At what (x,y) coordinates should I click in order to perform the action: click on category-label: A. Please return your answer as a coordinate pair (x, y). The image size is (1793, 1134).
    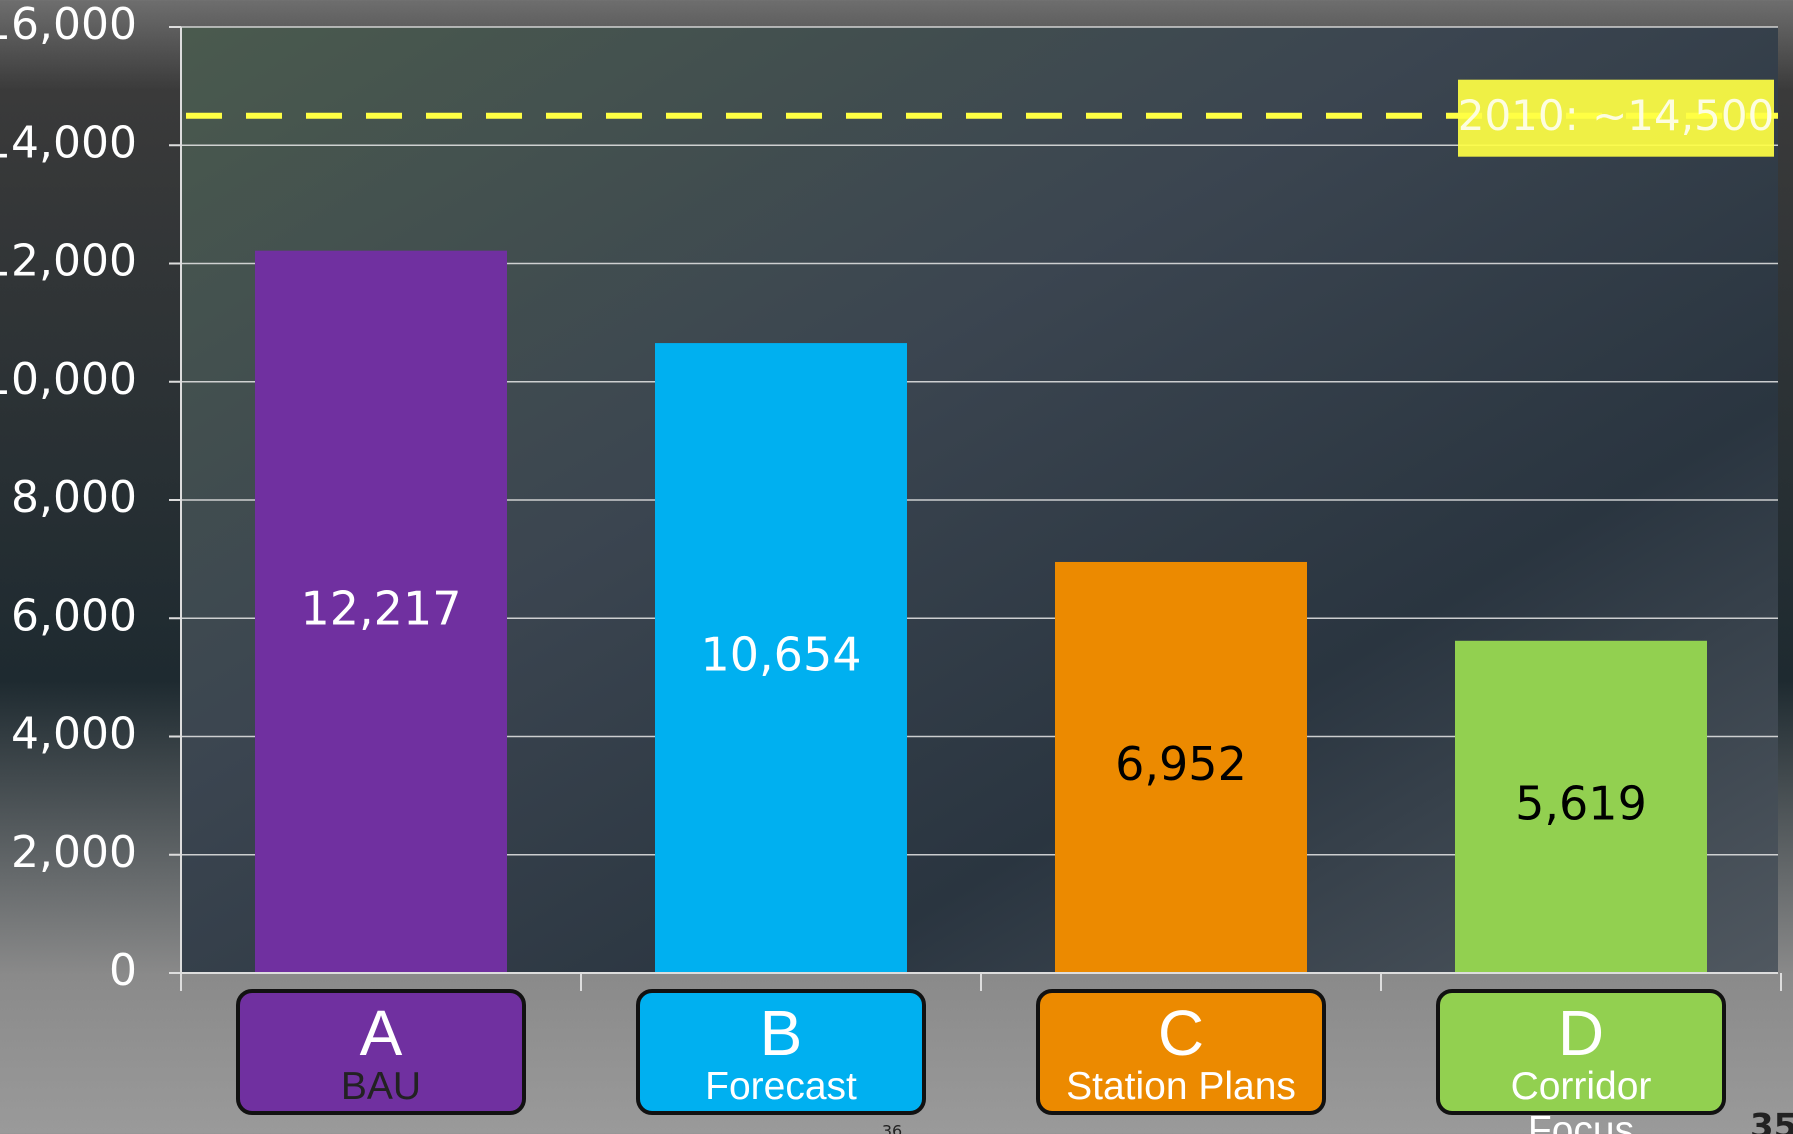
    Looking at the image, I should click on (381, 1033).